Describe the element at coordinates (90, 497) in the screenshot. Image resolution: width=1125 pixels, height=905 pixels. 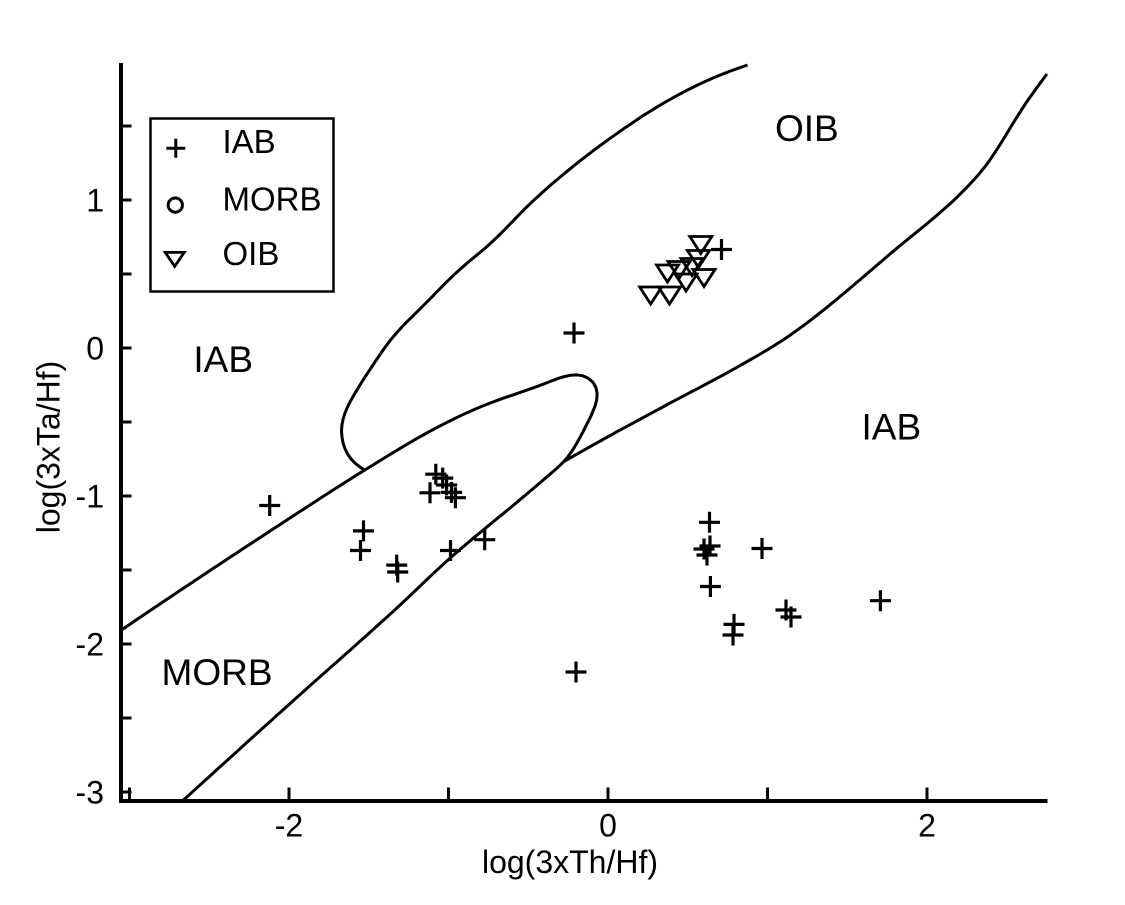
I see `svg-text: -1` at that location.